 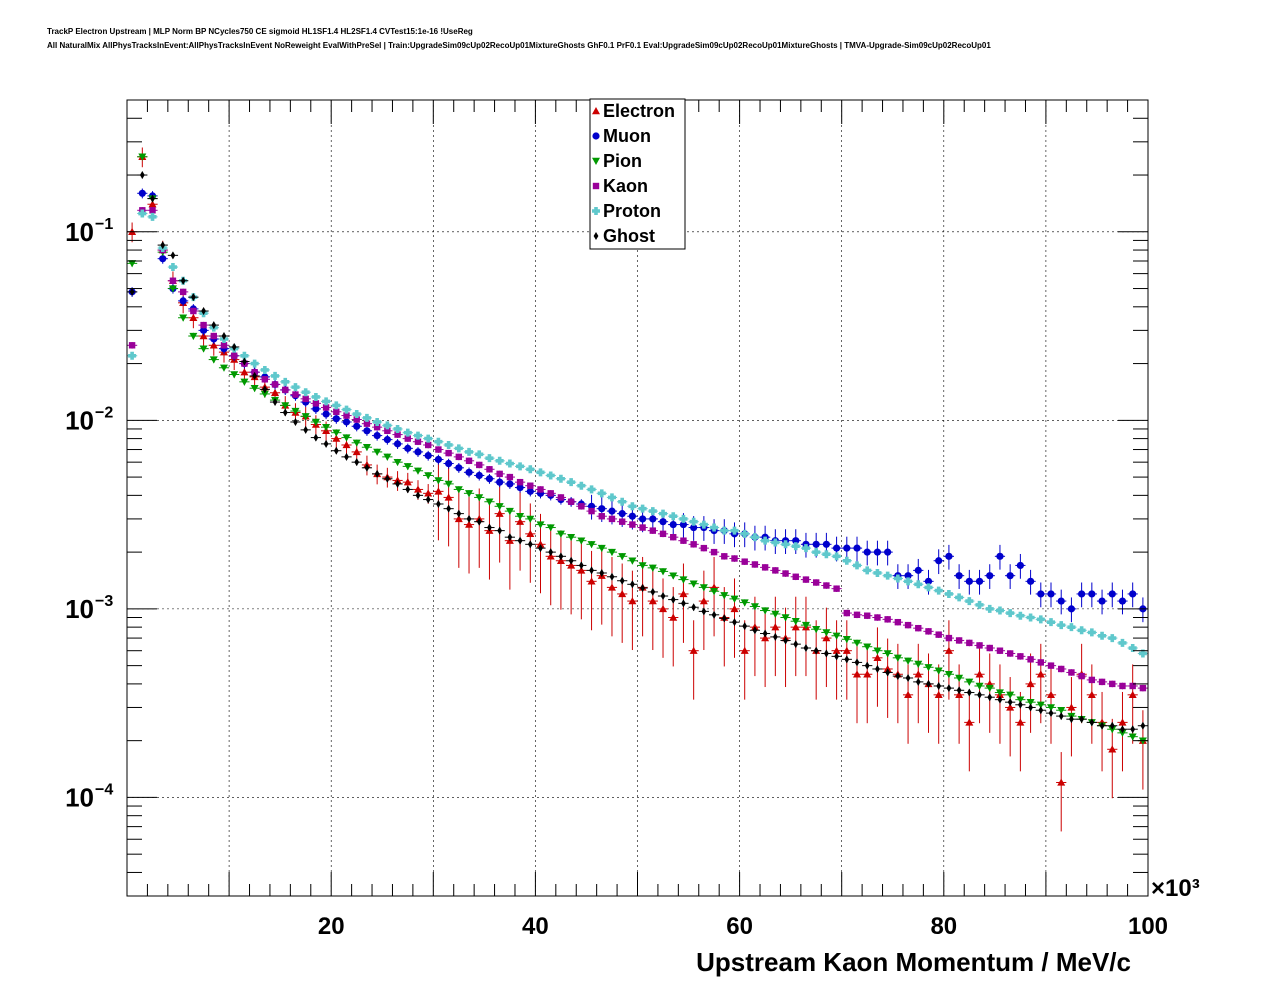 What do you see at coordinates (596, 211) in the screenshot?
I see `legend-marker-proton` at bounding box center [596, 211].